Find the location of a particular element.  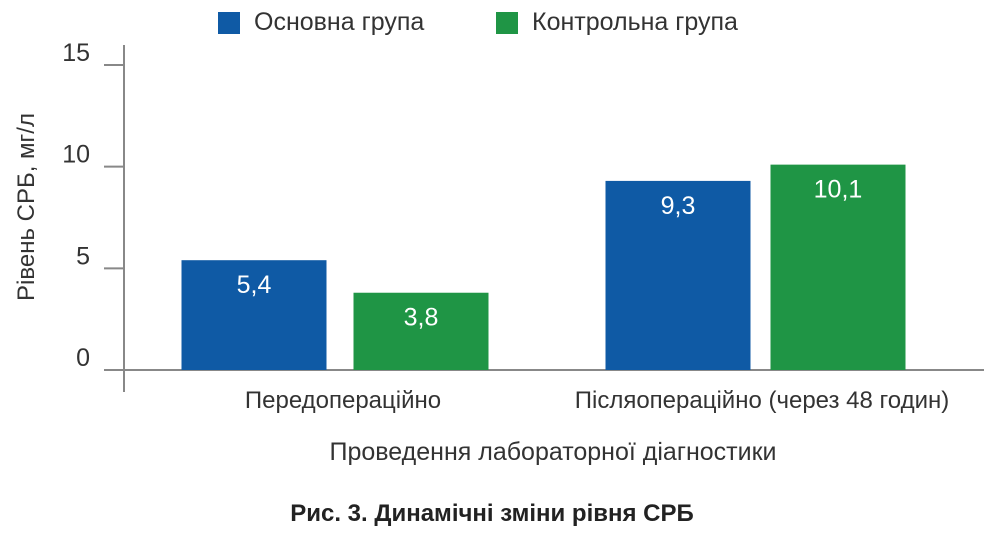

legend-swatch-control-group is located at coordinates (507, 22).